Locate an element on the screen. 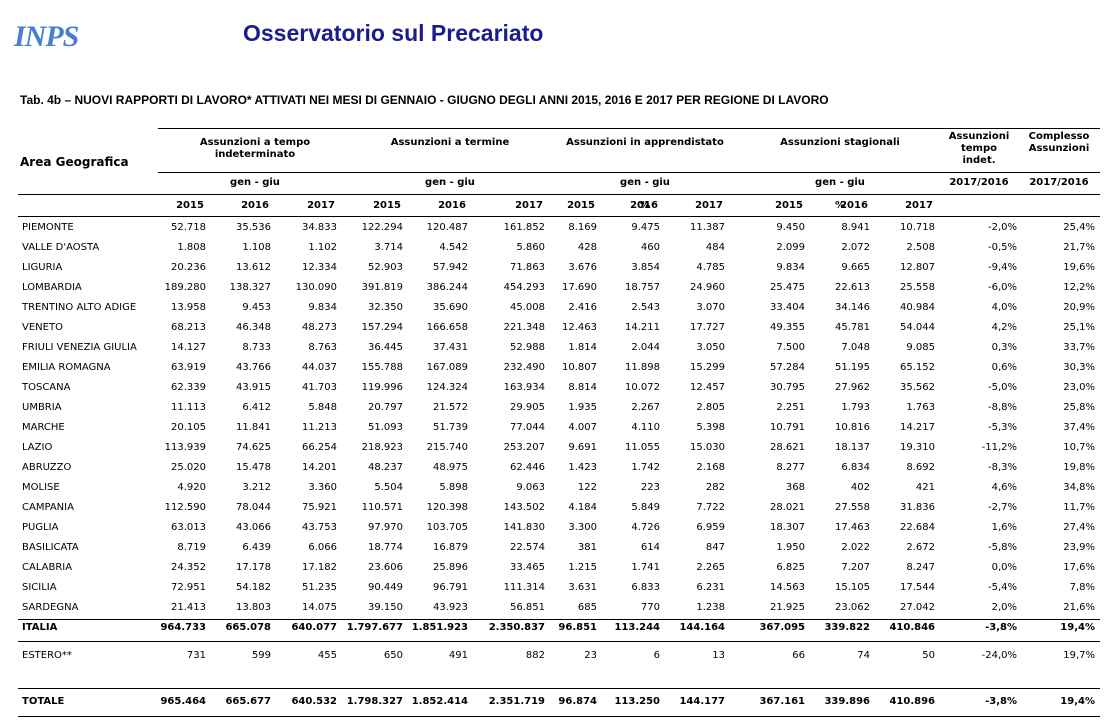 The width and height of the screenshot is (1106, 726). cell-value: -8,8% is located at coordinates (1002, 407).